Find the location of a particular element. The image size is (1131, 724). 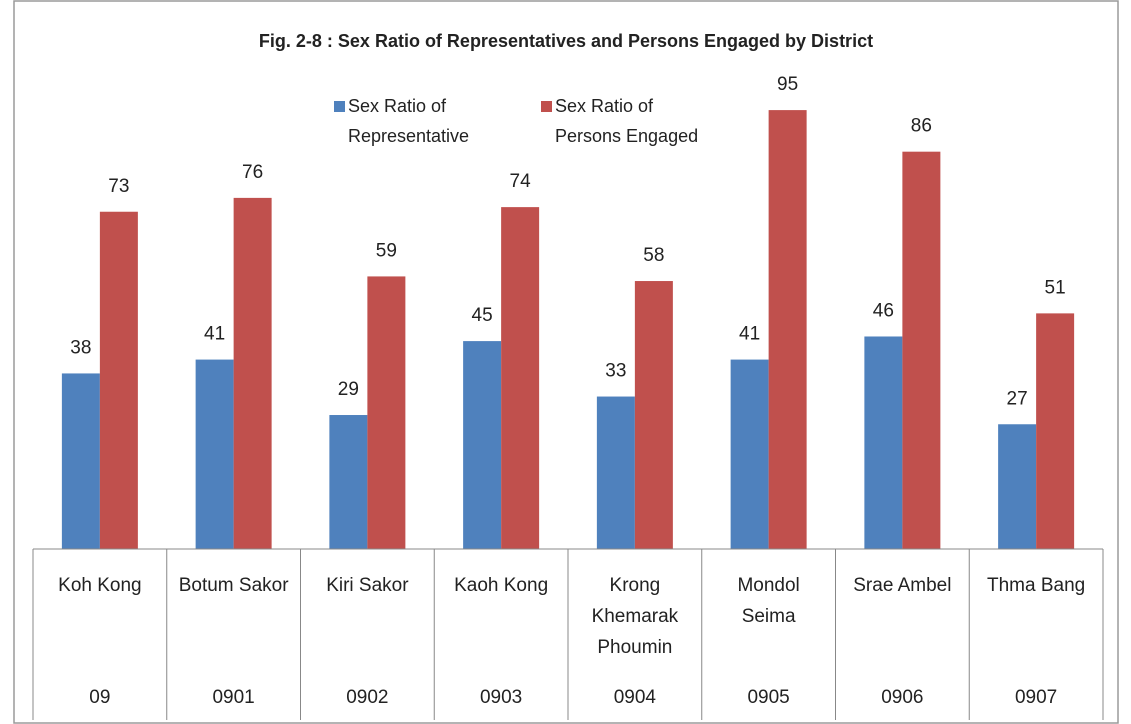

data-label: 76 is located at coordinates (252, 172).